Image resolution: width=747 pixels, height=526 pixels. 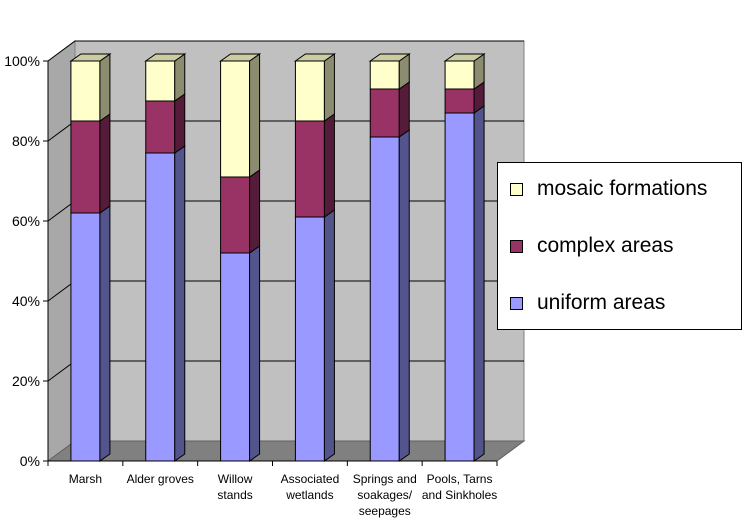 What do you see at coordinates (329, 87) in the screenshot?
I see `bar-mosaic-formations-associated-wetlands-side` at bounding box center [329, 87].